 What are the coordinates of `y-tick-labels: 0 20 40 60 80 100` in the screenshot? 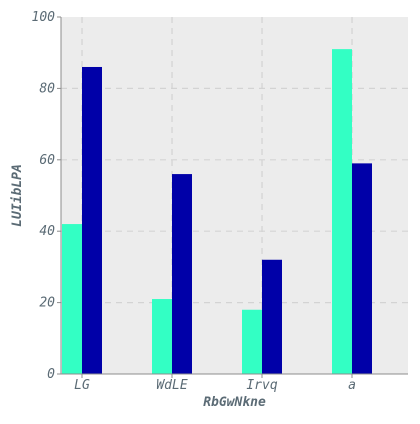 It's located at (46, 196).